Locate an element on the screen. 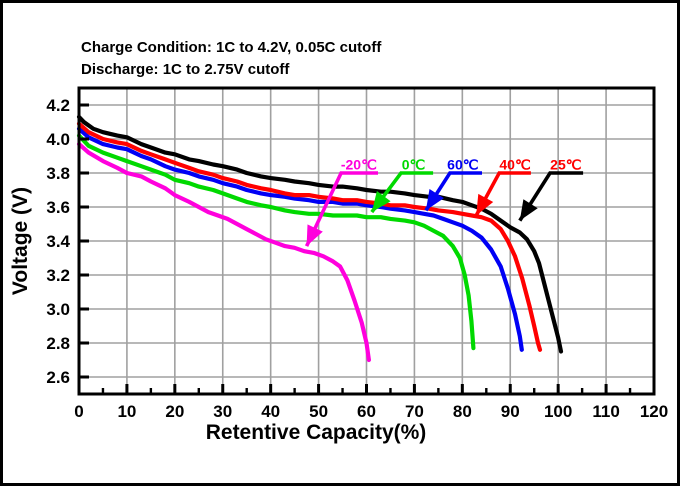 Image resolution: width=680 pixels, height=486 pixels. annotation-arrowhead-60c is located at coordinates (434, 200).